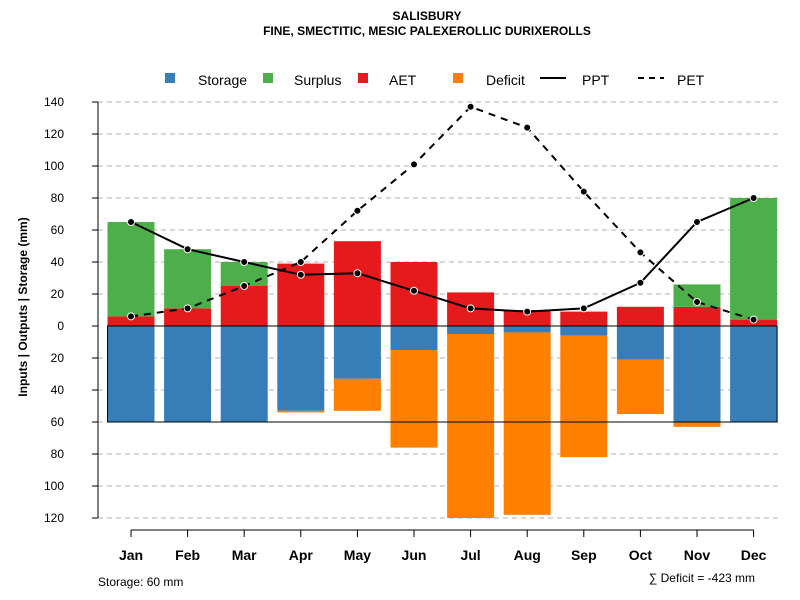 The image size is (800, 600). I want to click on legend: Storage Surplus AET Deficit PPT PET, so click(435, 80).